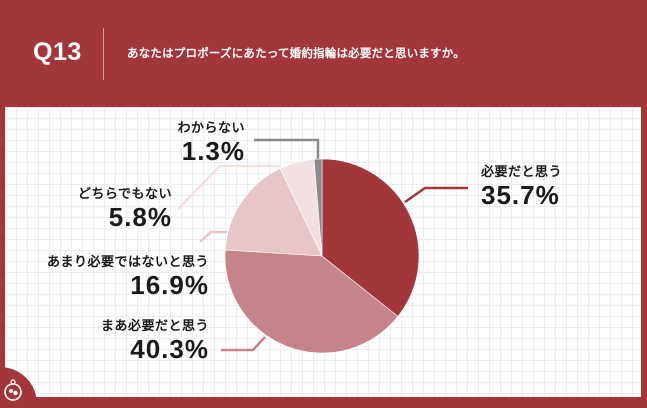 This screenshot has width=647, height=408. What do you see at coordinates (154, 326) in the screenshot?
I see `category-label: まあ必要だと思う` at bounding box center [154, 326].